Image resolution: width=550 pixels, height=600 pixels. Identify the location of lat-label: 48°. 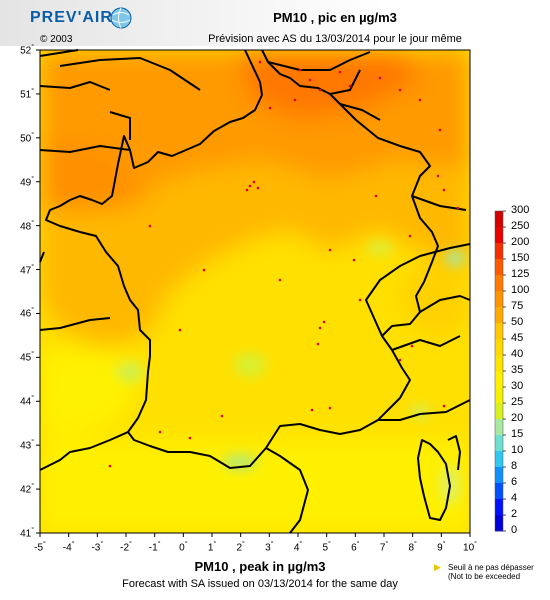
(27, 225).